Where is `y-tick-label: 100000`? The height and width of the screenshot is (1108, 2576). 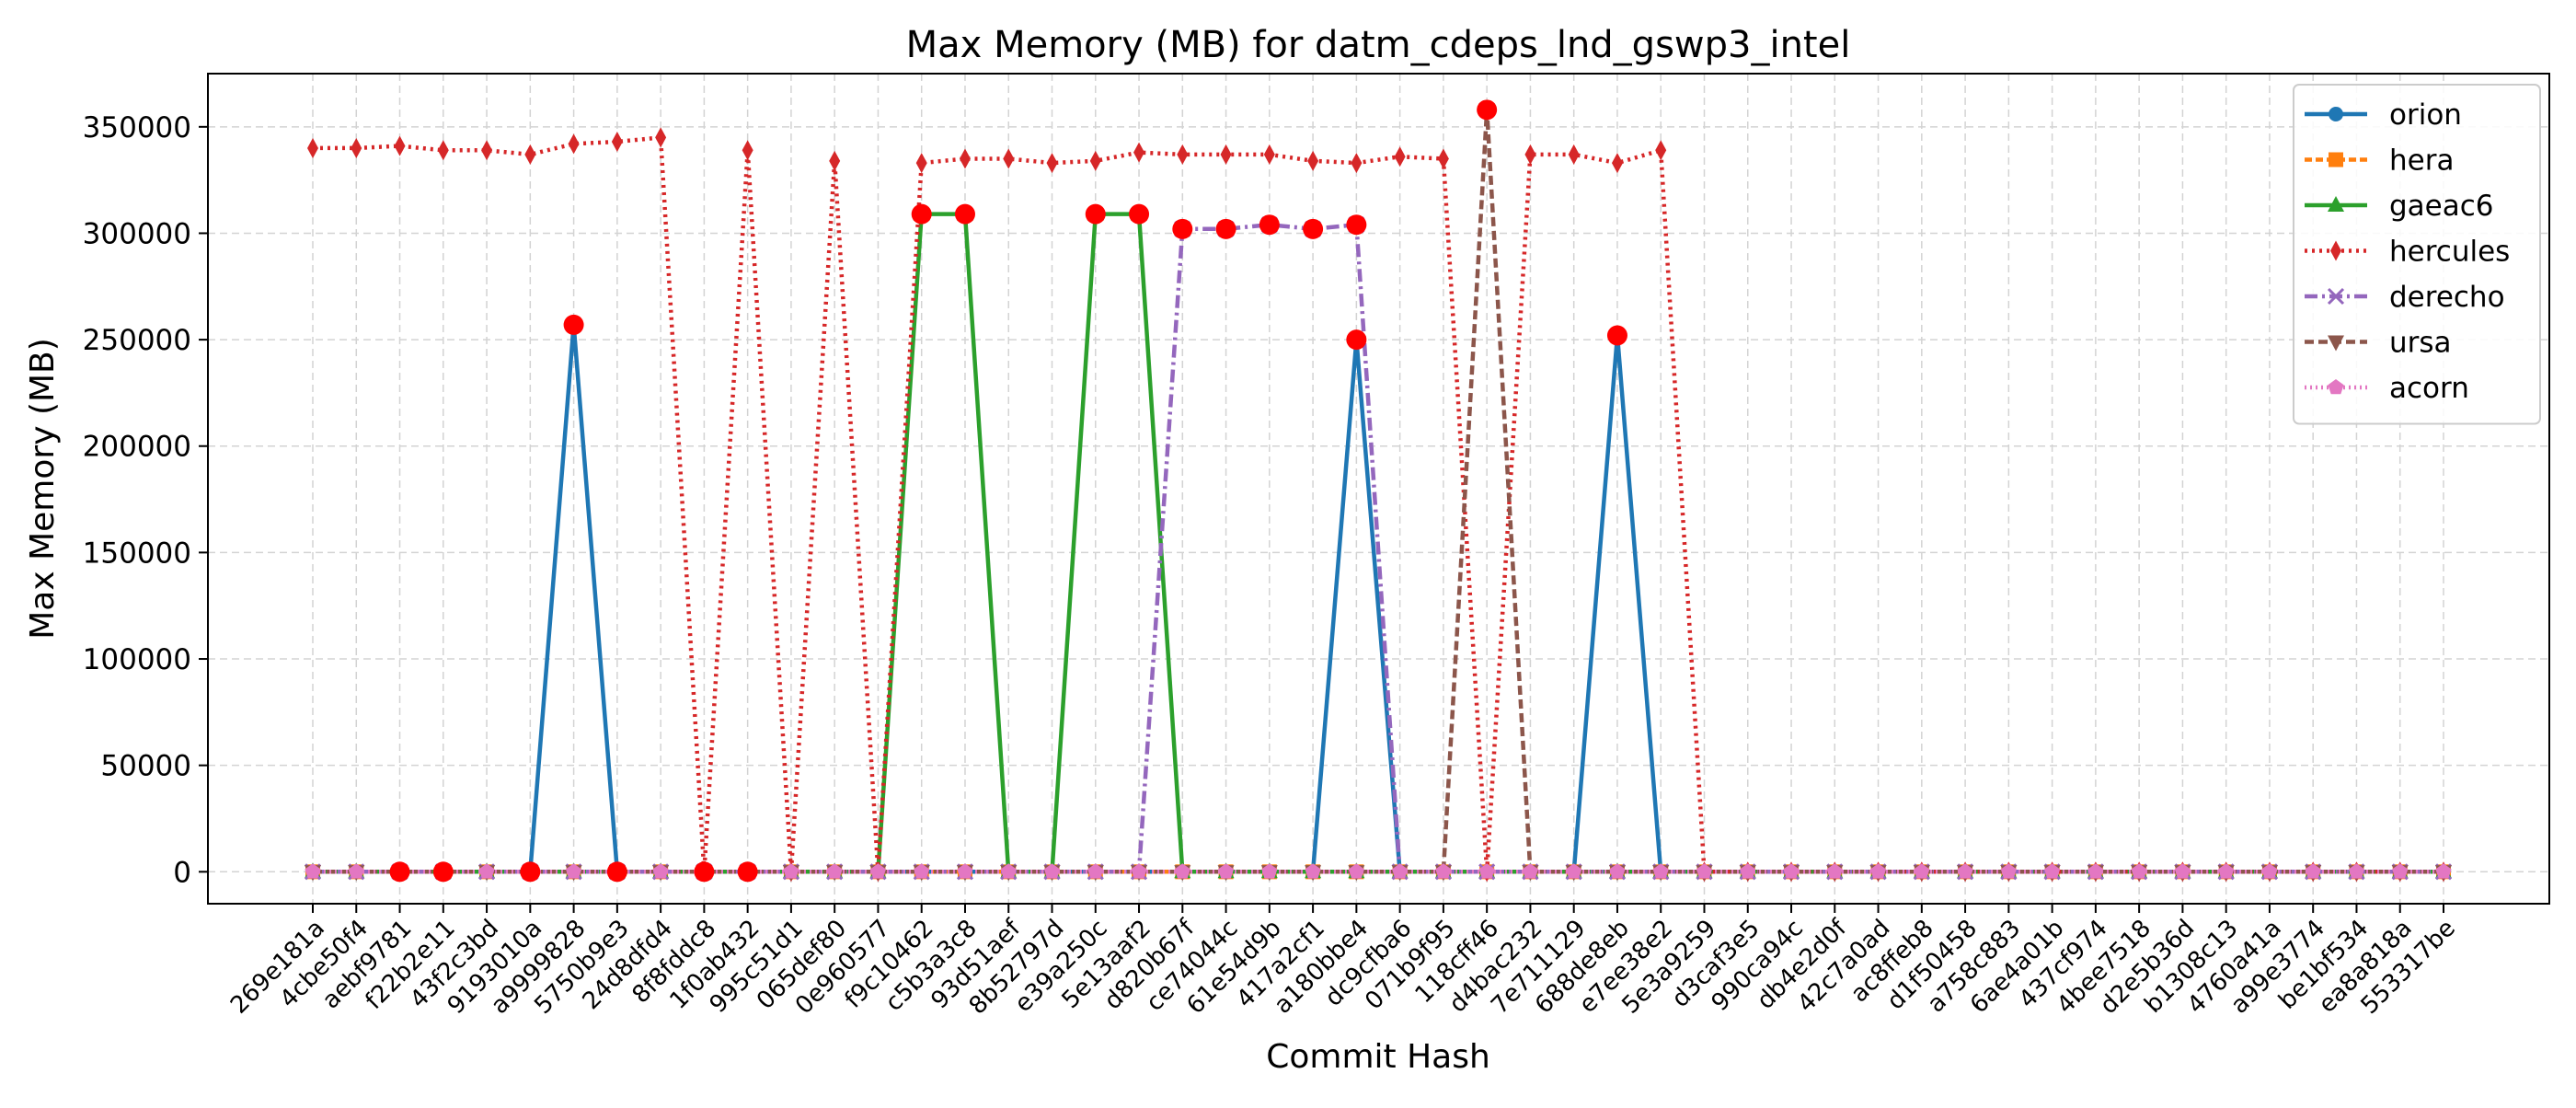
y-tick-label: 100000 is located at coordinates (137, 659).